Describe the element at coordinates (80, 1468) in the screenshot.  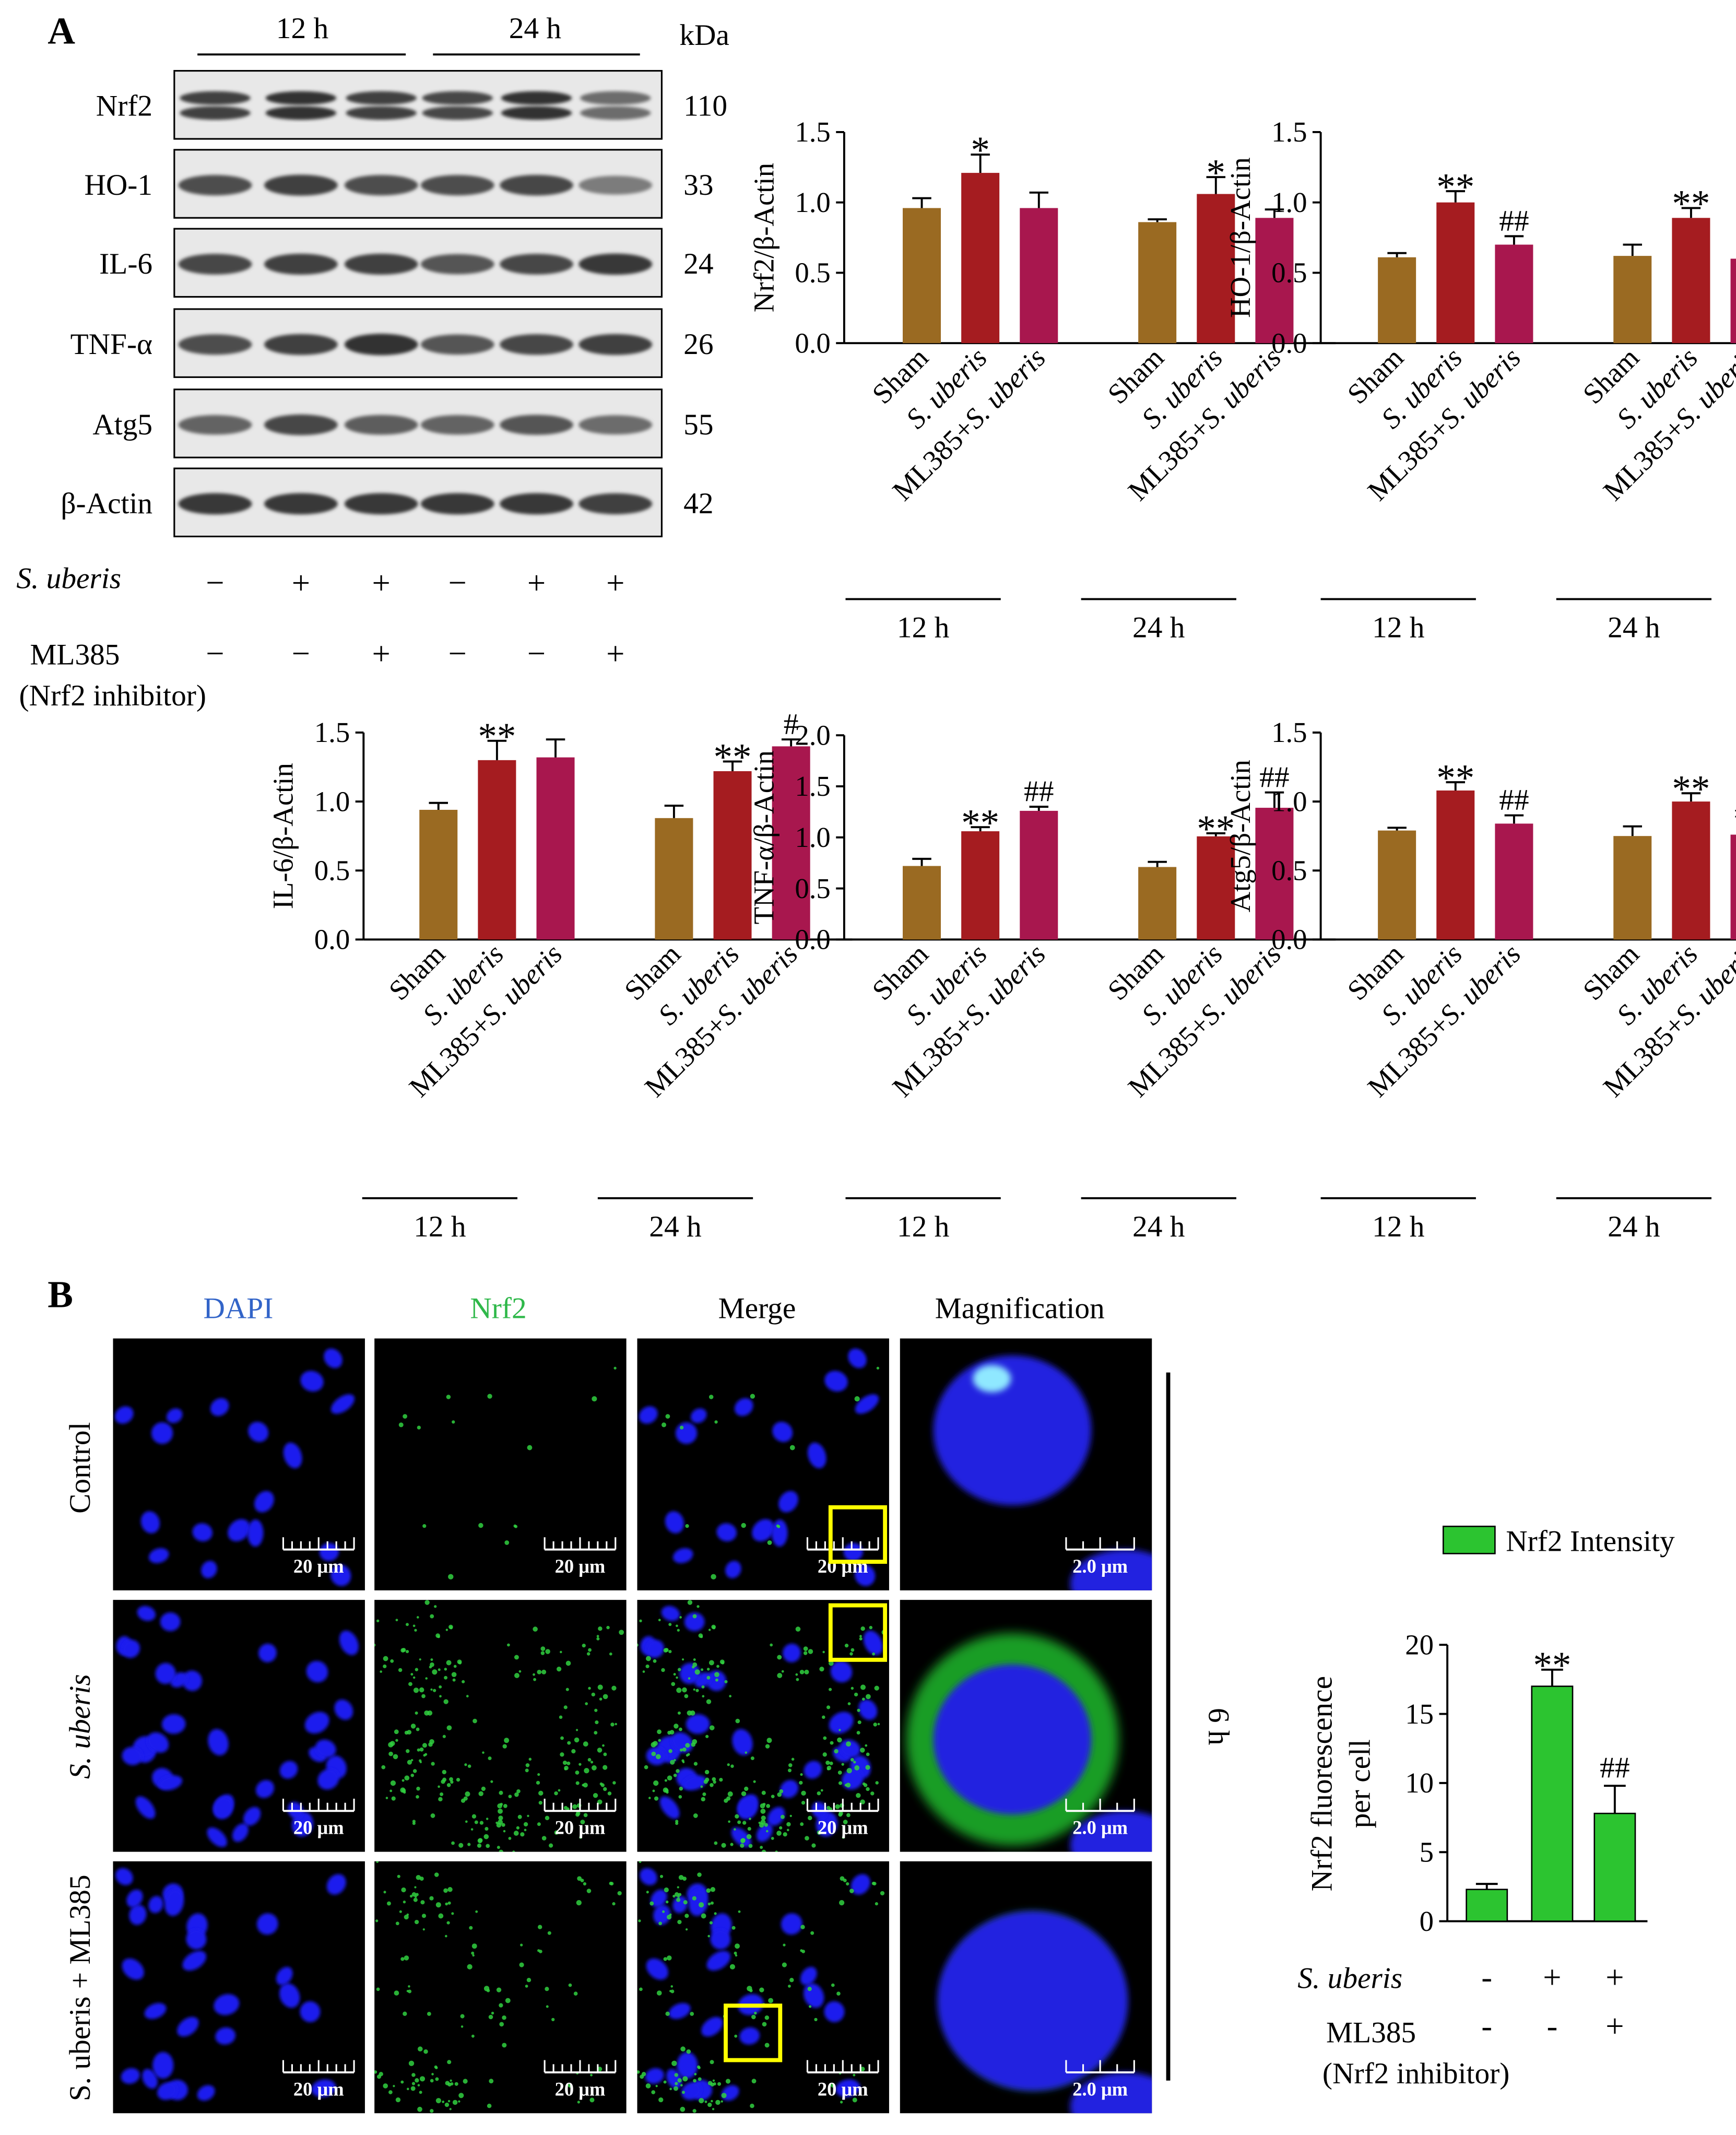
I see `micro-row-control: Control` at that location.